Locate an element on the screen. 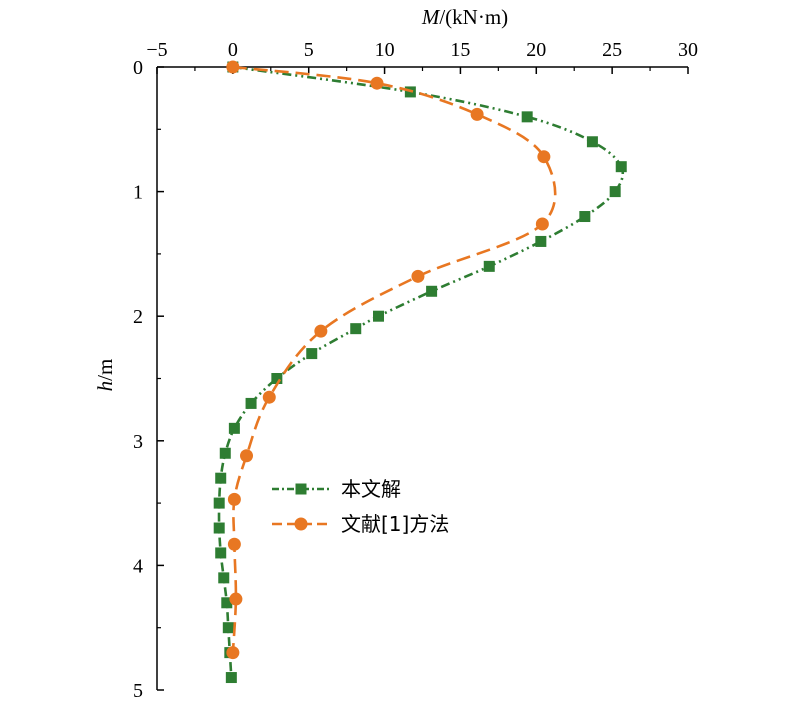 The image size is (800, 708). legend-item-1: 本文解 is located at coordinates (336, 489).